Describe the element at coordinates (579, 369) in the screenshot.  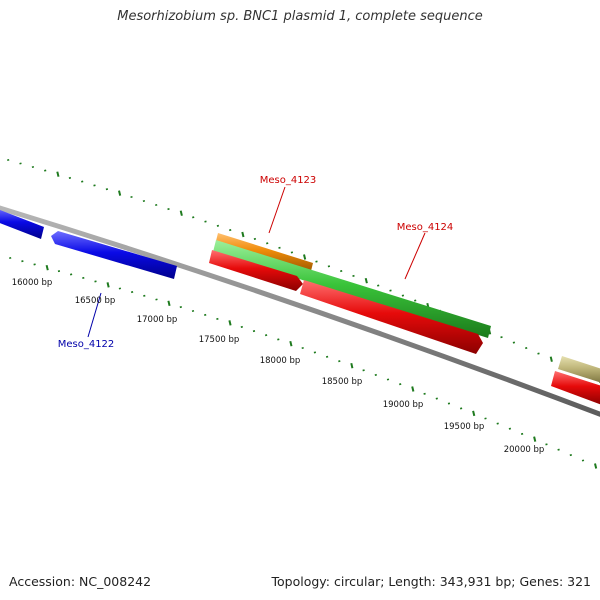
I see `gene-khaki-partial` at that location.